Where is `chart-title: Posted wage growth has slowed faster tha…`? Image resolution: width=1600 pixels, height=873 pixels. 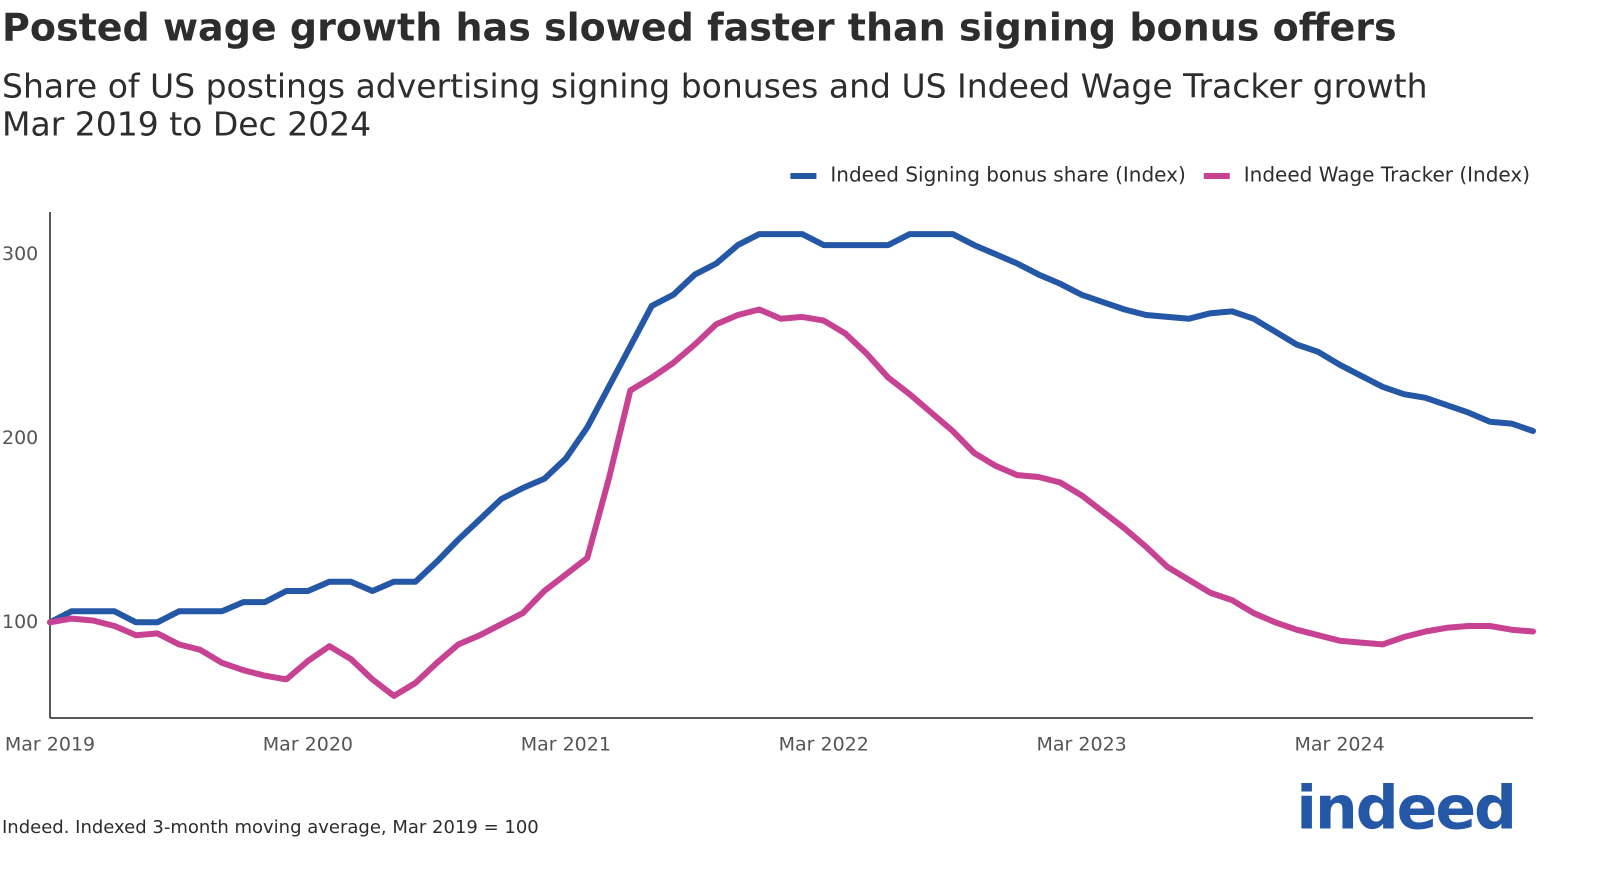 chart-title: Posted wage growth has slowed faster tha… is located at coordinates (699, 28).